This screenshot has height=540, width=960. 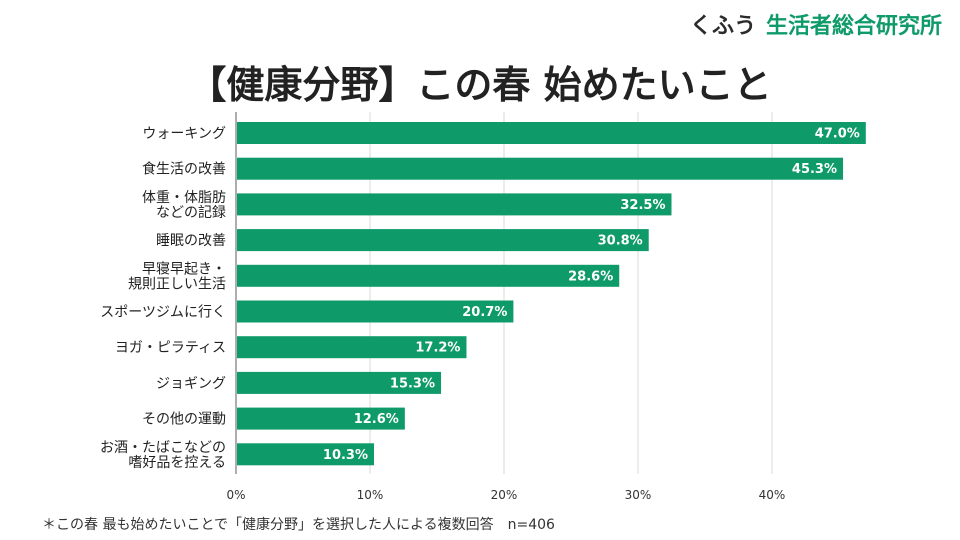 I want to click on data-label: 32.5%, so click(x=642, y=205).